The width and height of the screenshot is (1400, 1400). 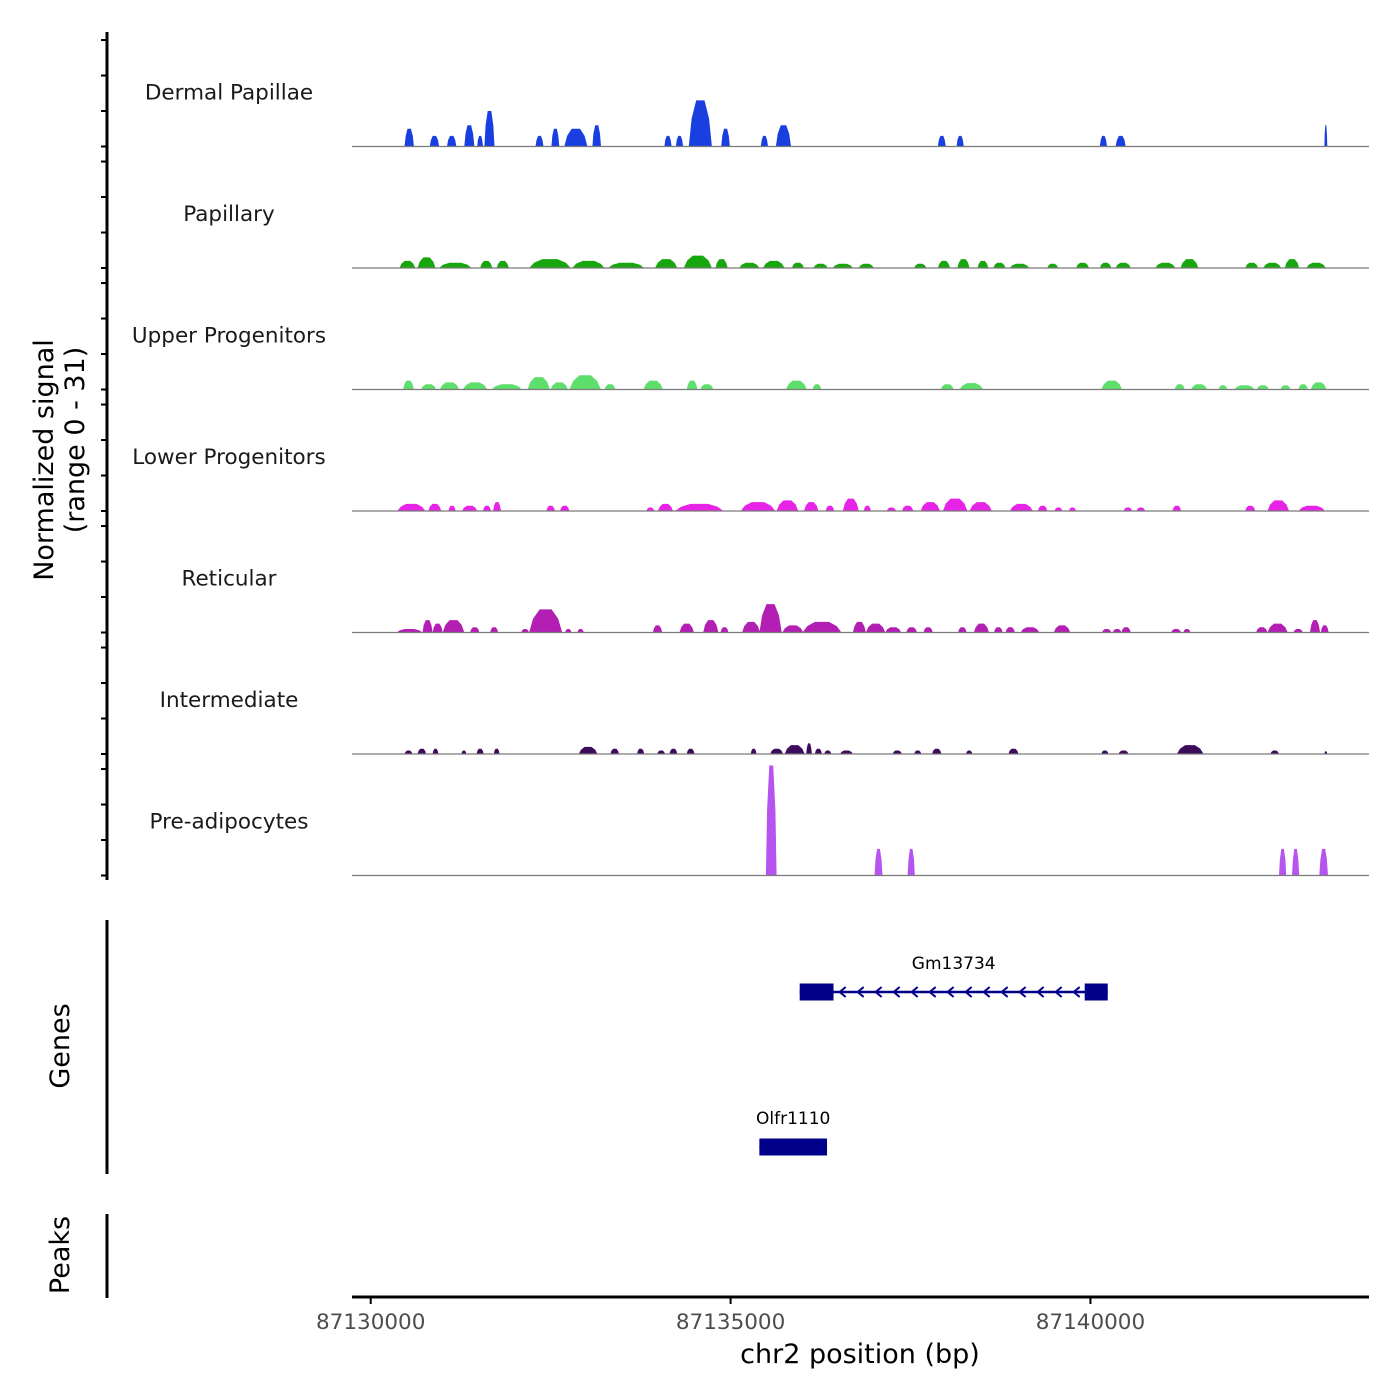 What do you see at coordinates (730, 1322) in the screenshot?
I see `x-tick-label: 87135000` at bounding box center [730, 1322].